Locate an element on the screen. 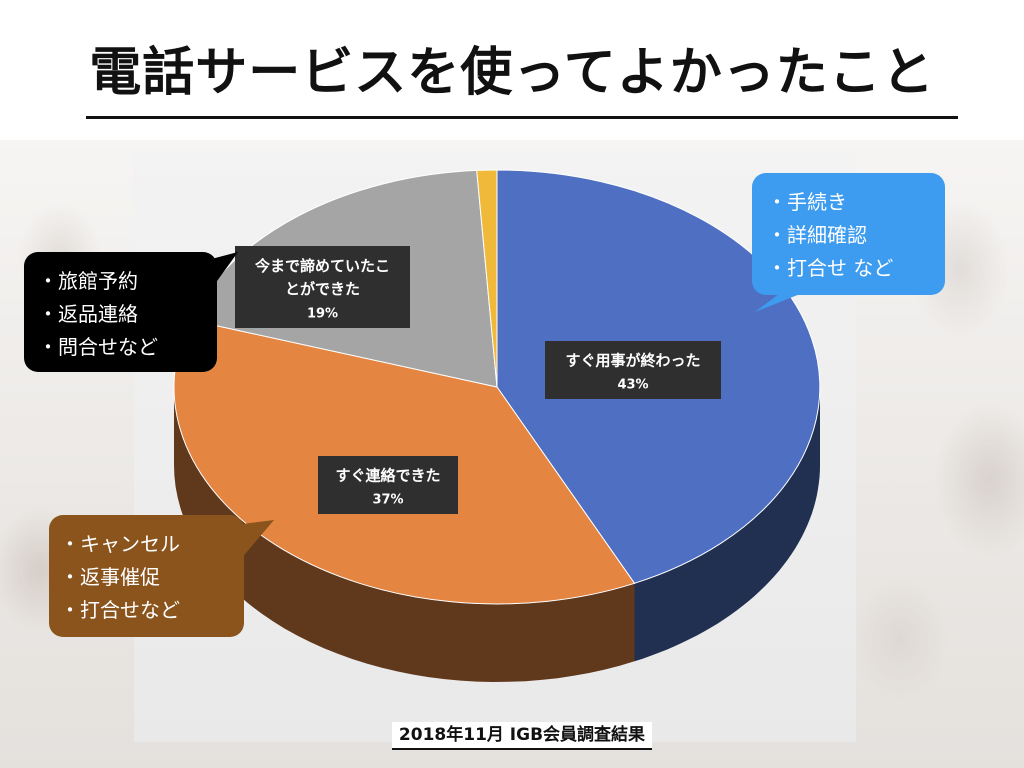 This screenshot has height=768, width=1024. data-label-percent: 19% is located at coordinates (322, 313).